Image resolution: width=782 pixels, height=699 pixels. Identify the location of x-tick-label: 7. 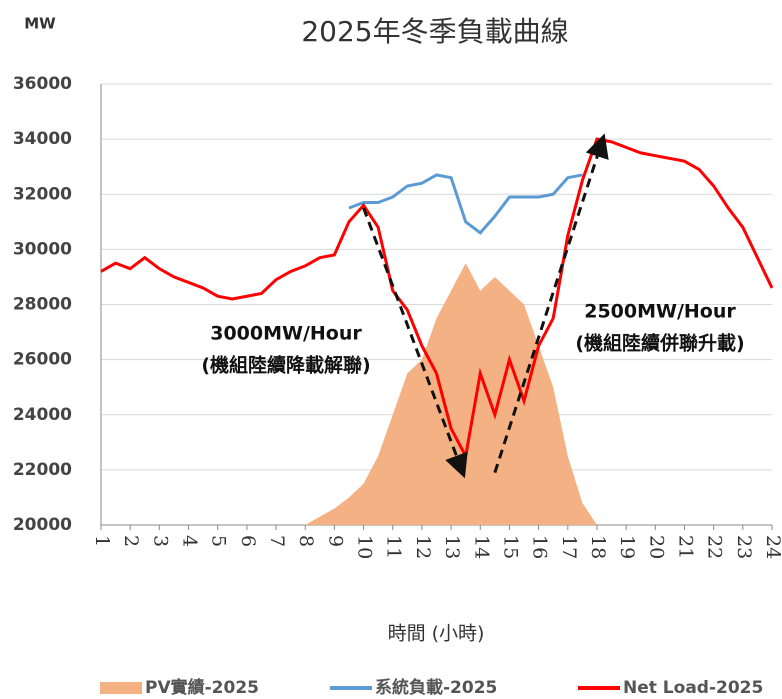
(277, 541).